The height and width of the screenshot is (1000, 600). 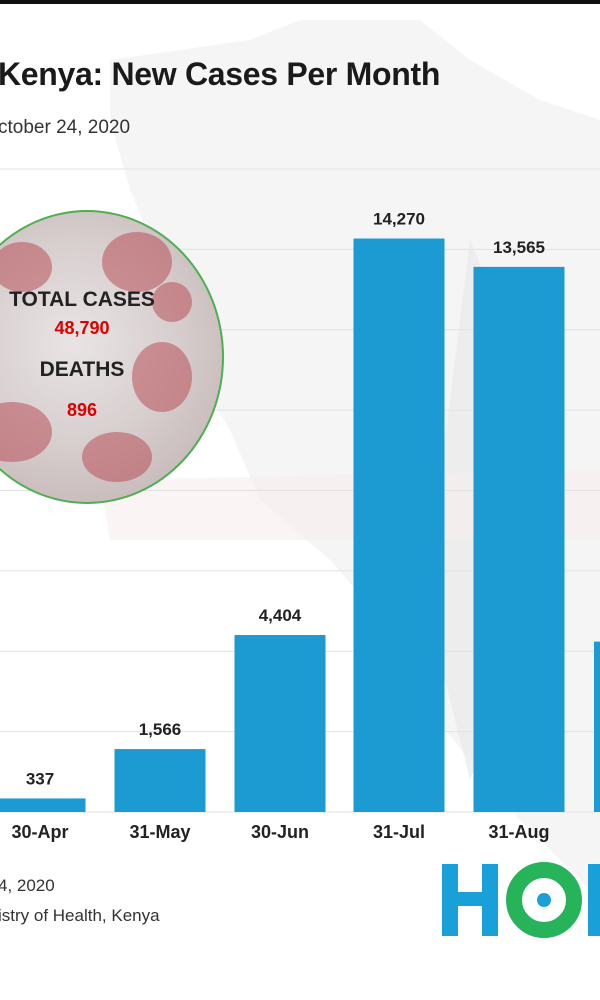 I want to click on value-label-30-Apr: 337, so click(x=40, y=778).